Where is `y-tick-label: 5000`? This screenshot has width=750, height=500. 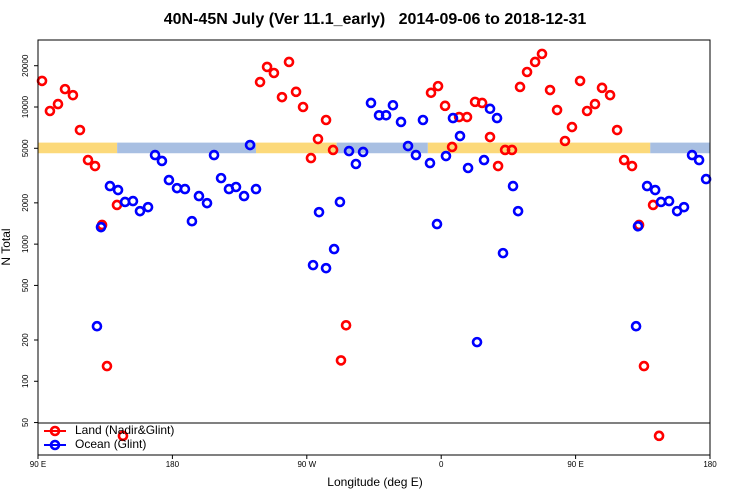
y-tick-label: 5000 is located at coordinates (25, 148).